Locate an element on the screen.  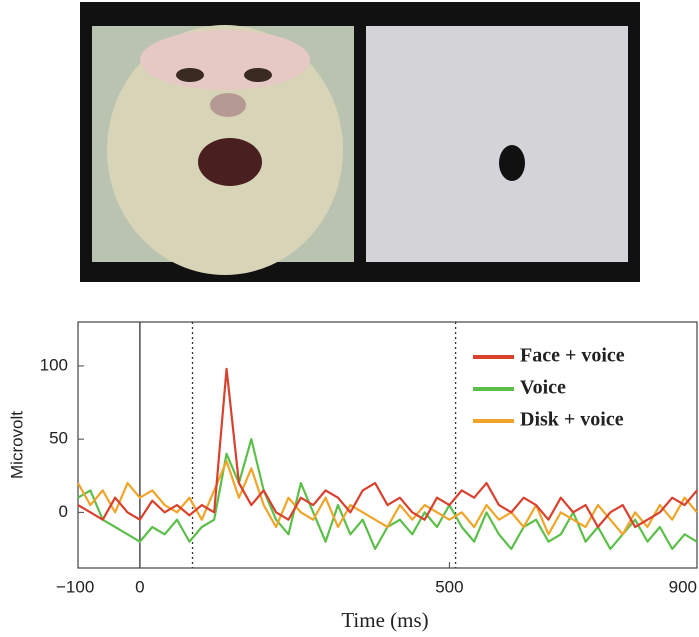
y-tick-label: 50 is located at coordinates (58, 438).